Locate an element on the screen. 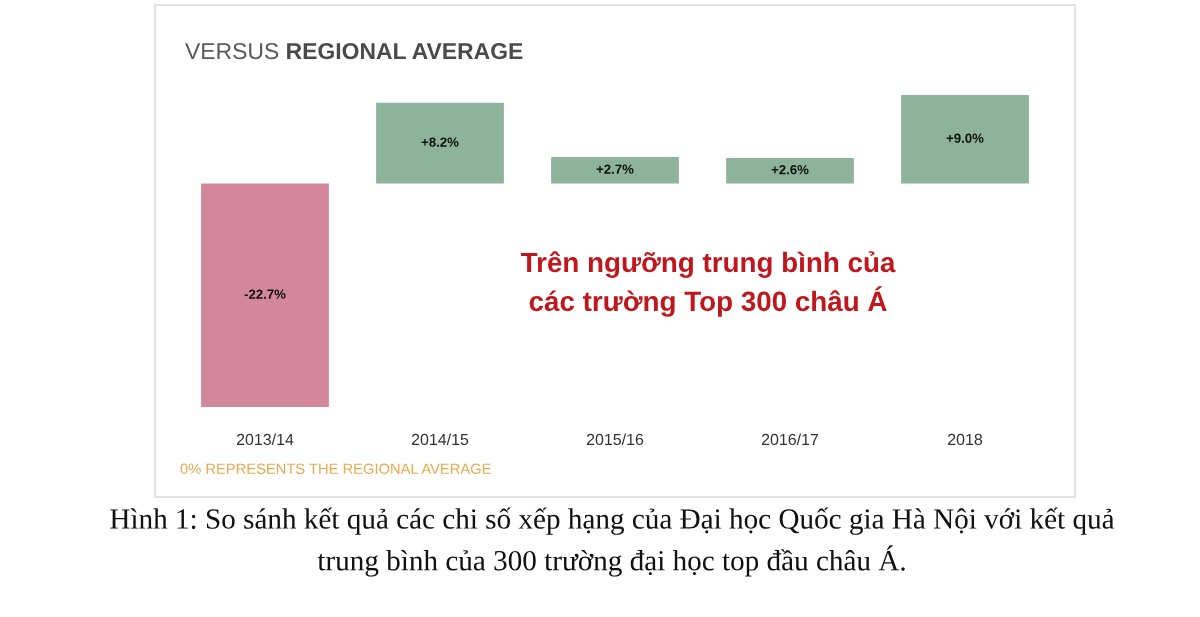 Image resolution: width=1200 pixels, height=617 pixels. annotation: Trên ngưỡng trung bình của các trường Top 300 châu Á is located at coordinates (708, 284).